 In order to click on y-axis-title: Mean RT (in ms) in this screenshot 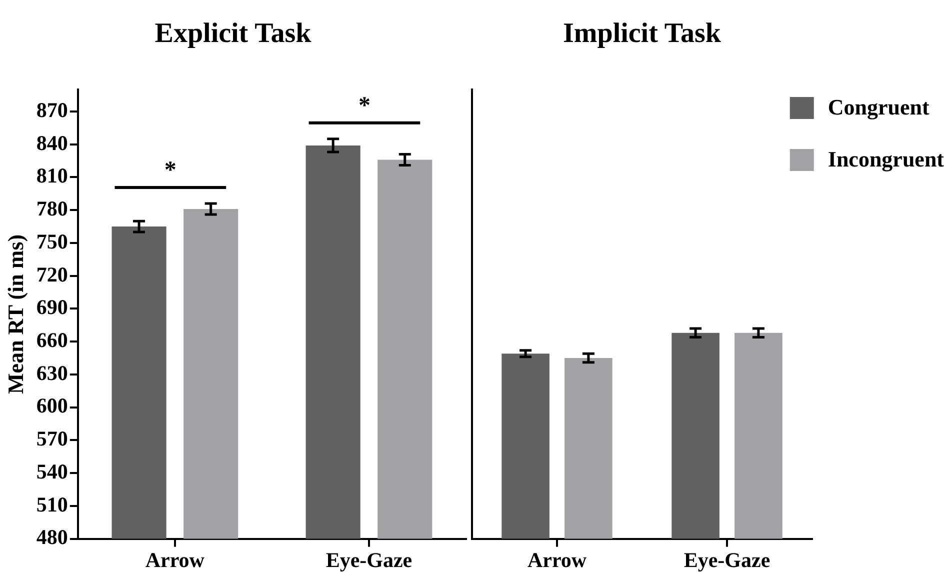, I will do `click(15, 314)`.